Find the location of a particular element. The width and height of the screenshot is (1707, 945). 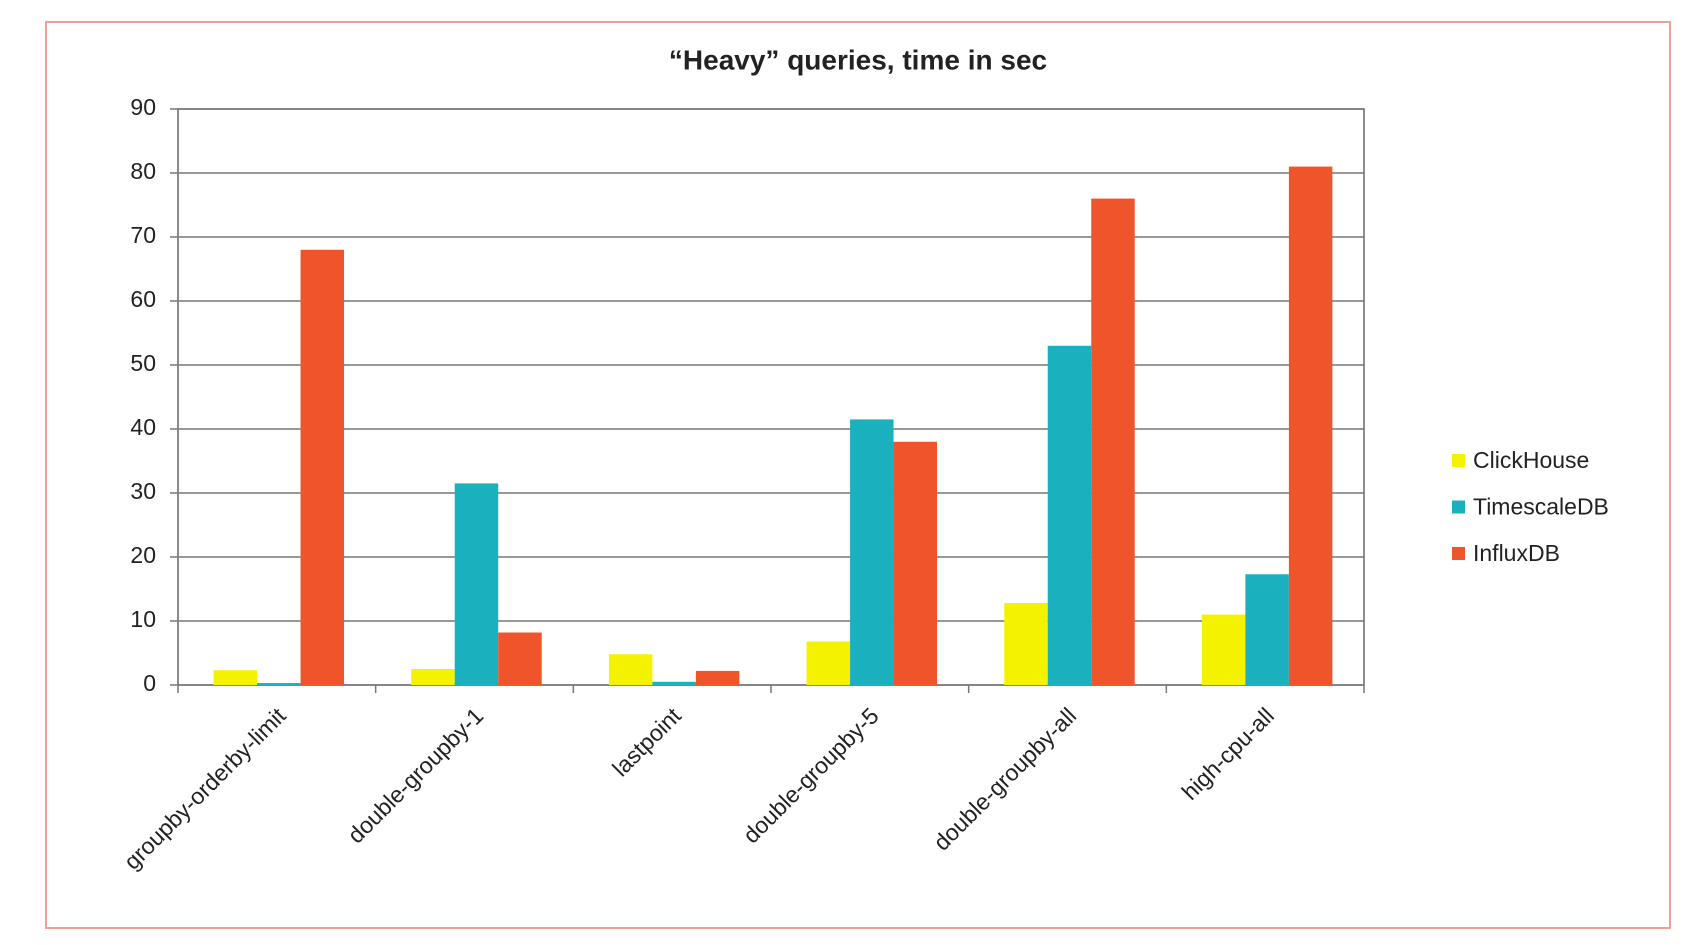

legend-label: ClickHouse is located at coordinates (1531, 460).